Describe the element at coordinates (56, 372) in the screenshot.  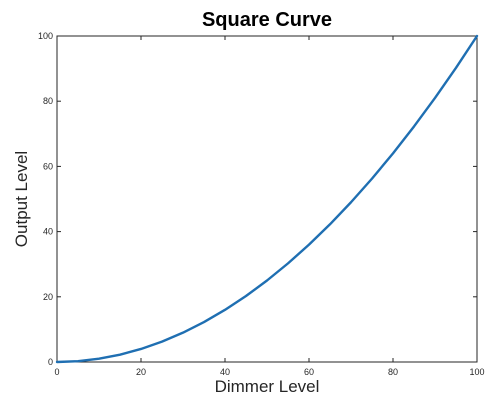
I see `x-tick-label: 0` at that location.